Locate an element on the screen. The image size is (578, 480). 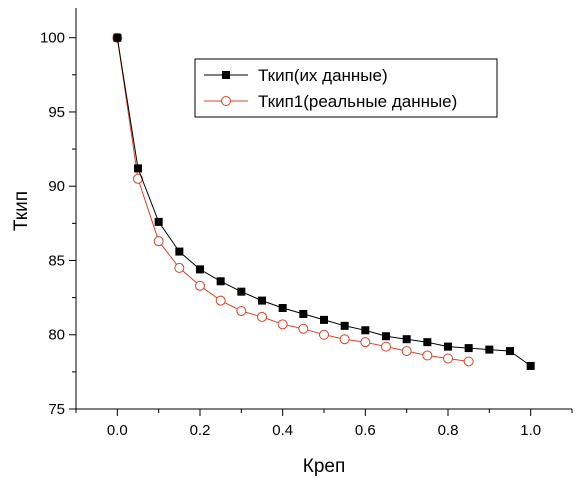
x-tick-label: 0.4 is located at coordinates (282, 430).